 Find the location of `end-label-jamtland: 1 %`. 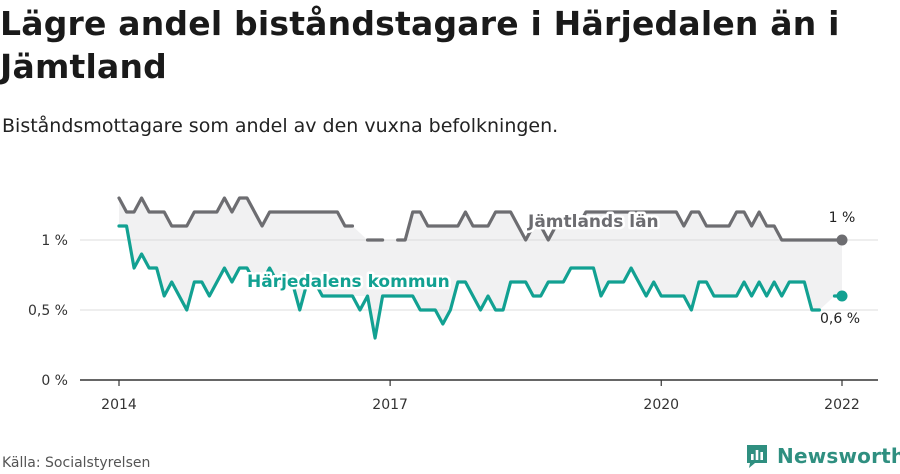

end-label-jamtland: 1 % is located at coordinates (842, 218).